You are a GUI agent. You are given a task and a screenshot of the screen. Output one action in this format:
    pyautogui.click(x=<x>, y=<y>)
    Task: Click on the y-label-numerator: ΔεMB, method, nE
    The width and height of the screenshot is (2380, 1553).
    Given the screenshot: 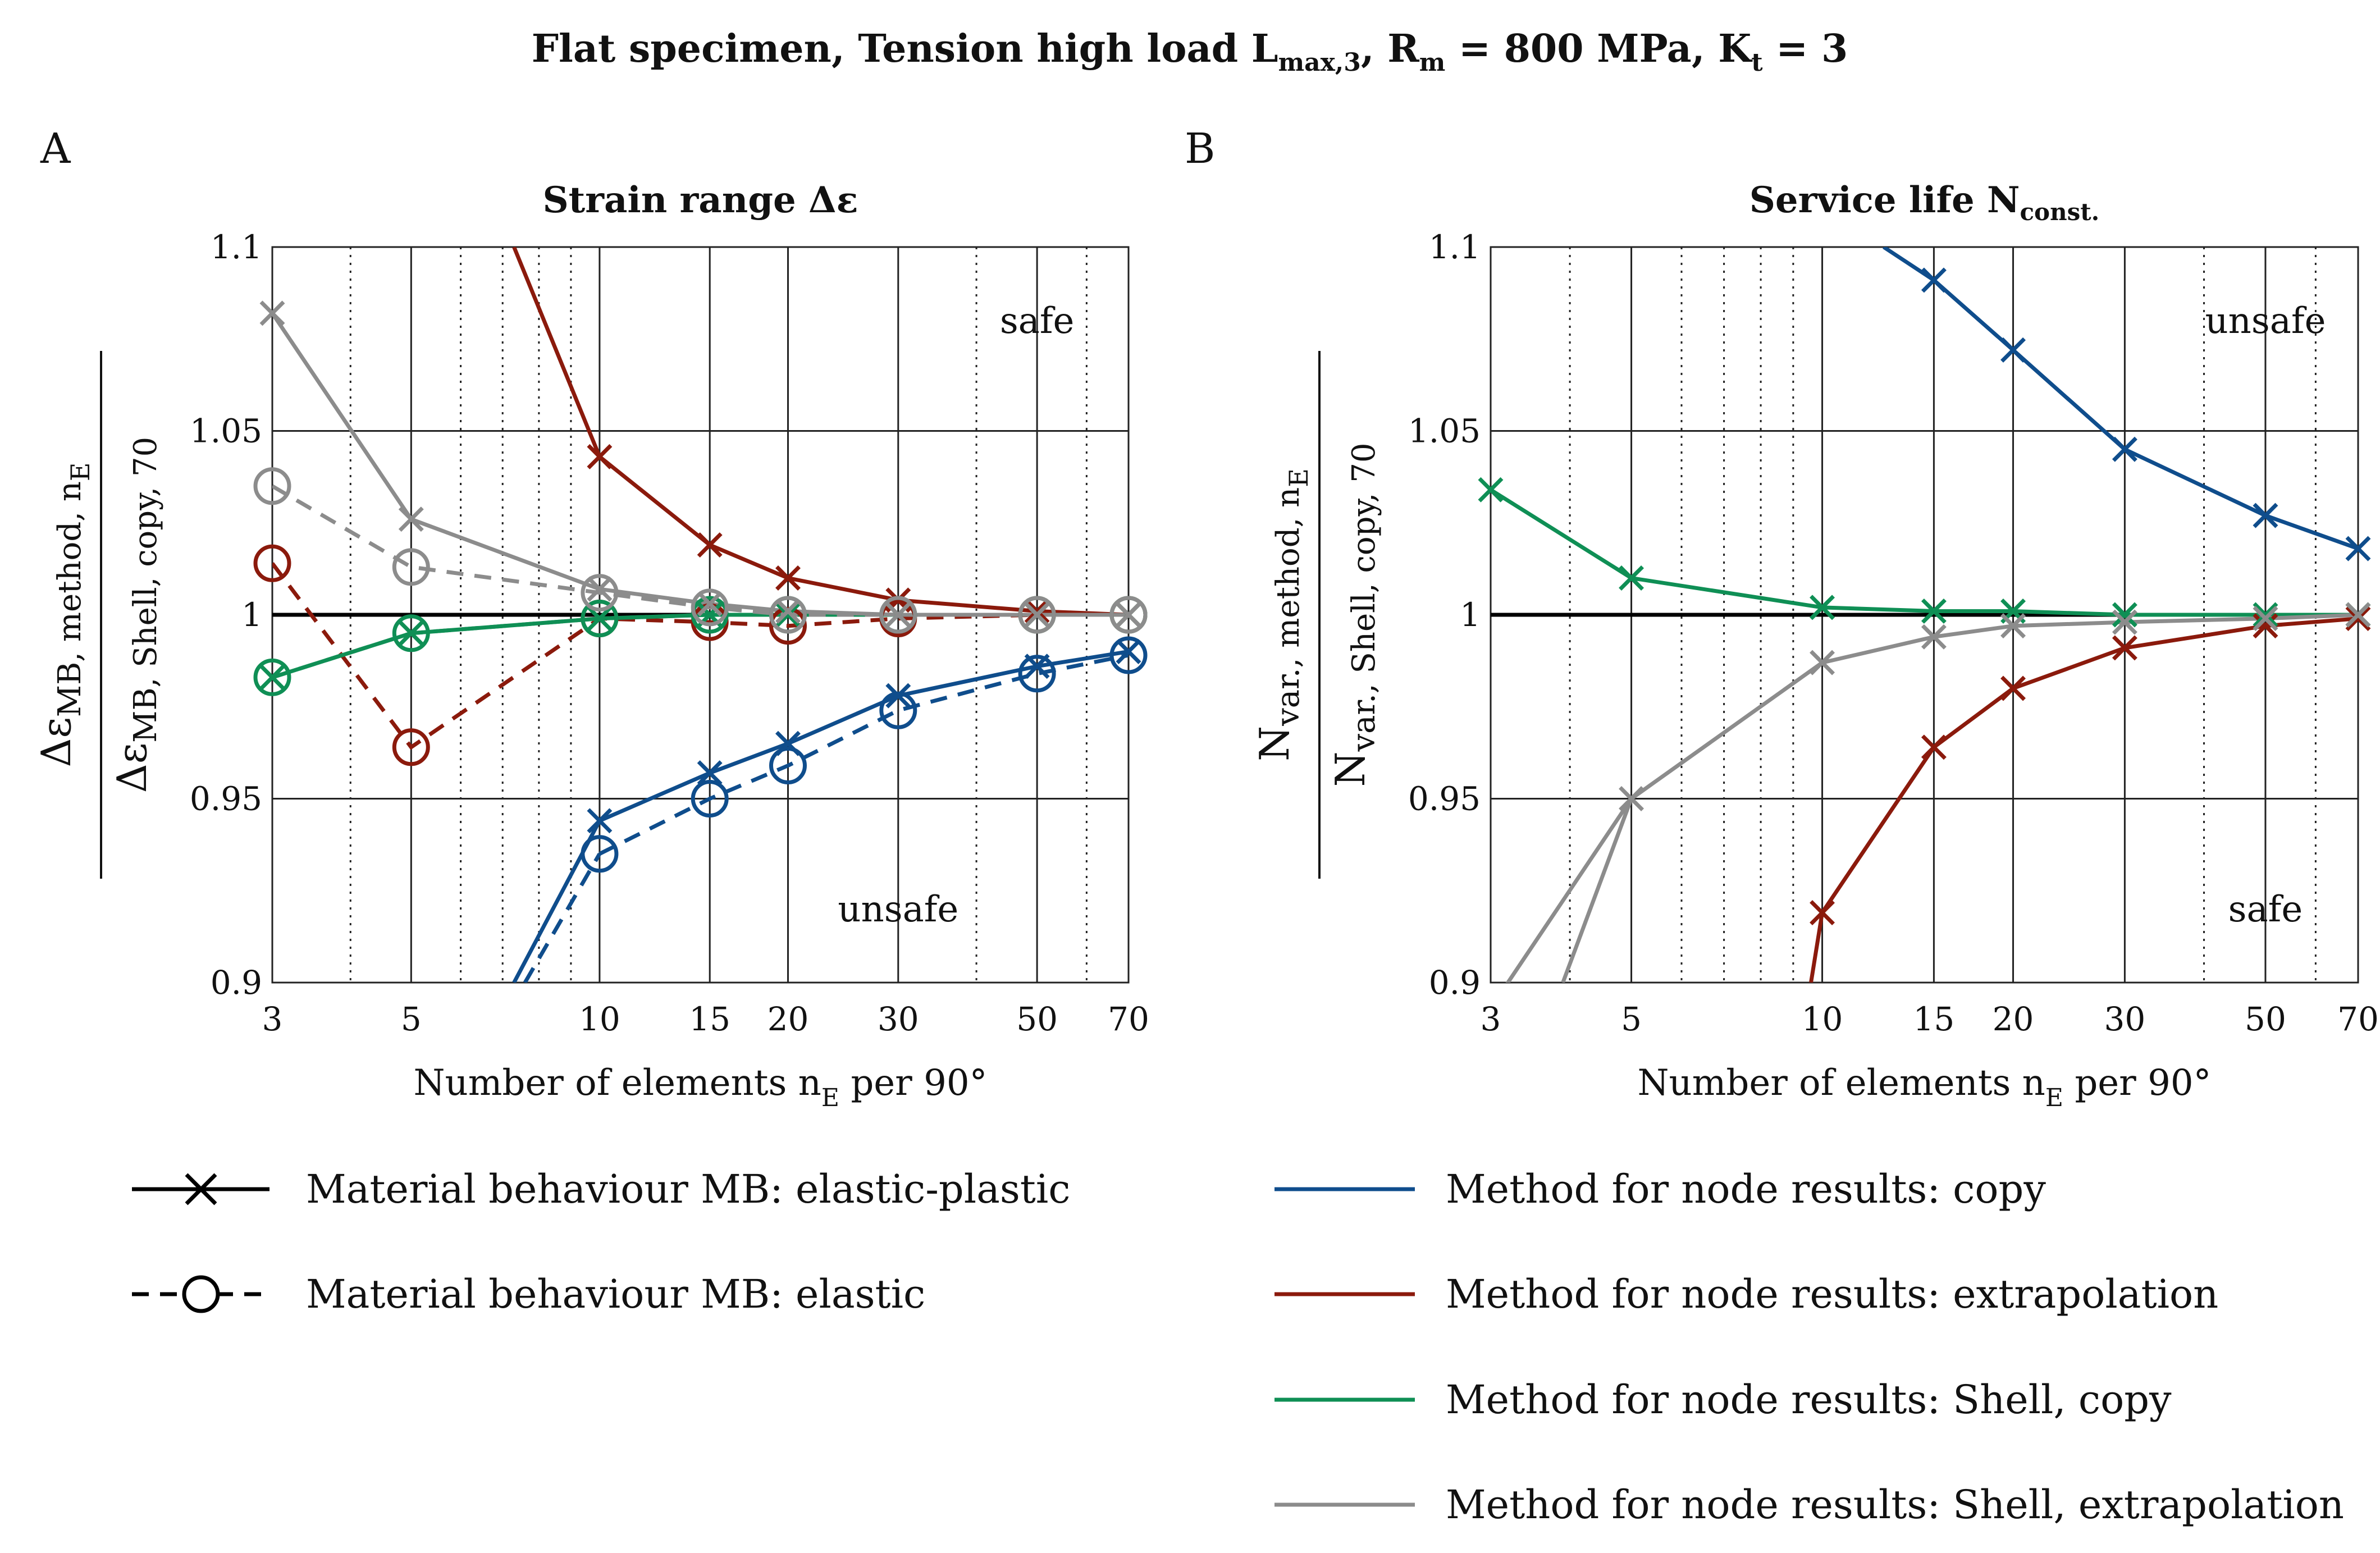 What is the action you would take?
    pyautogui.click(x=64, y=614)
    